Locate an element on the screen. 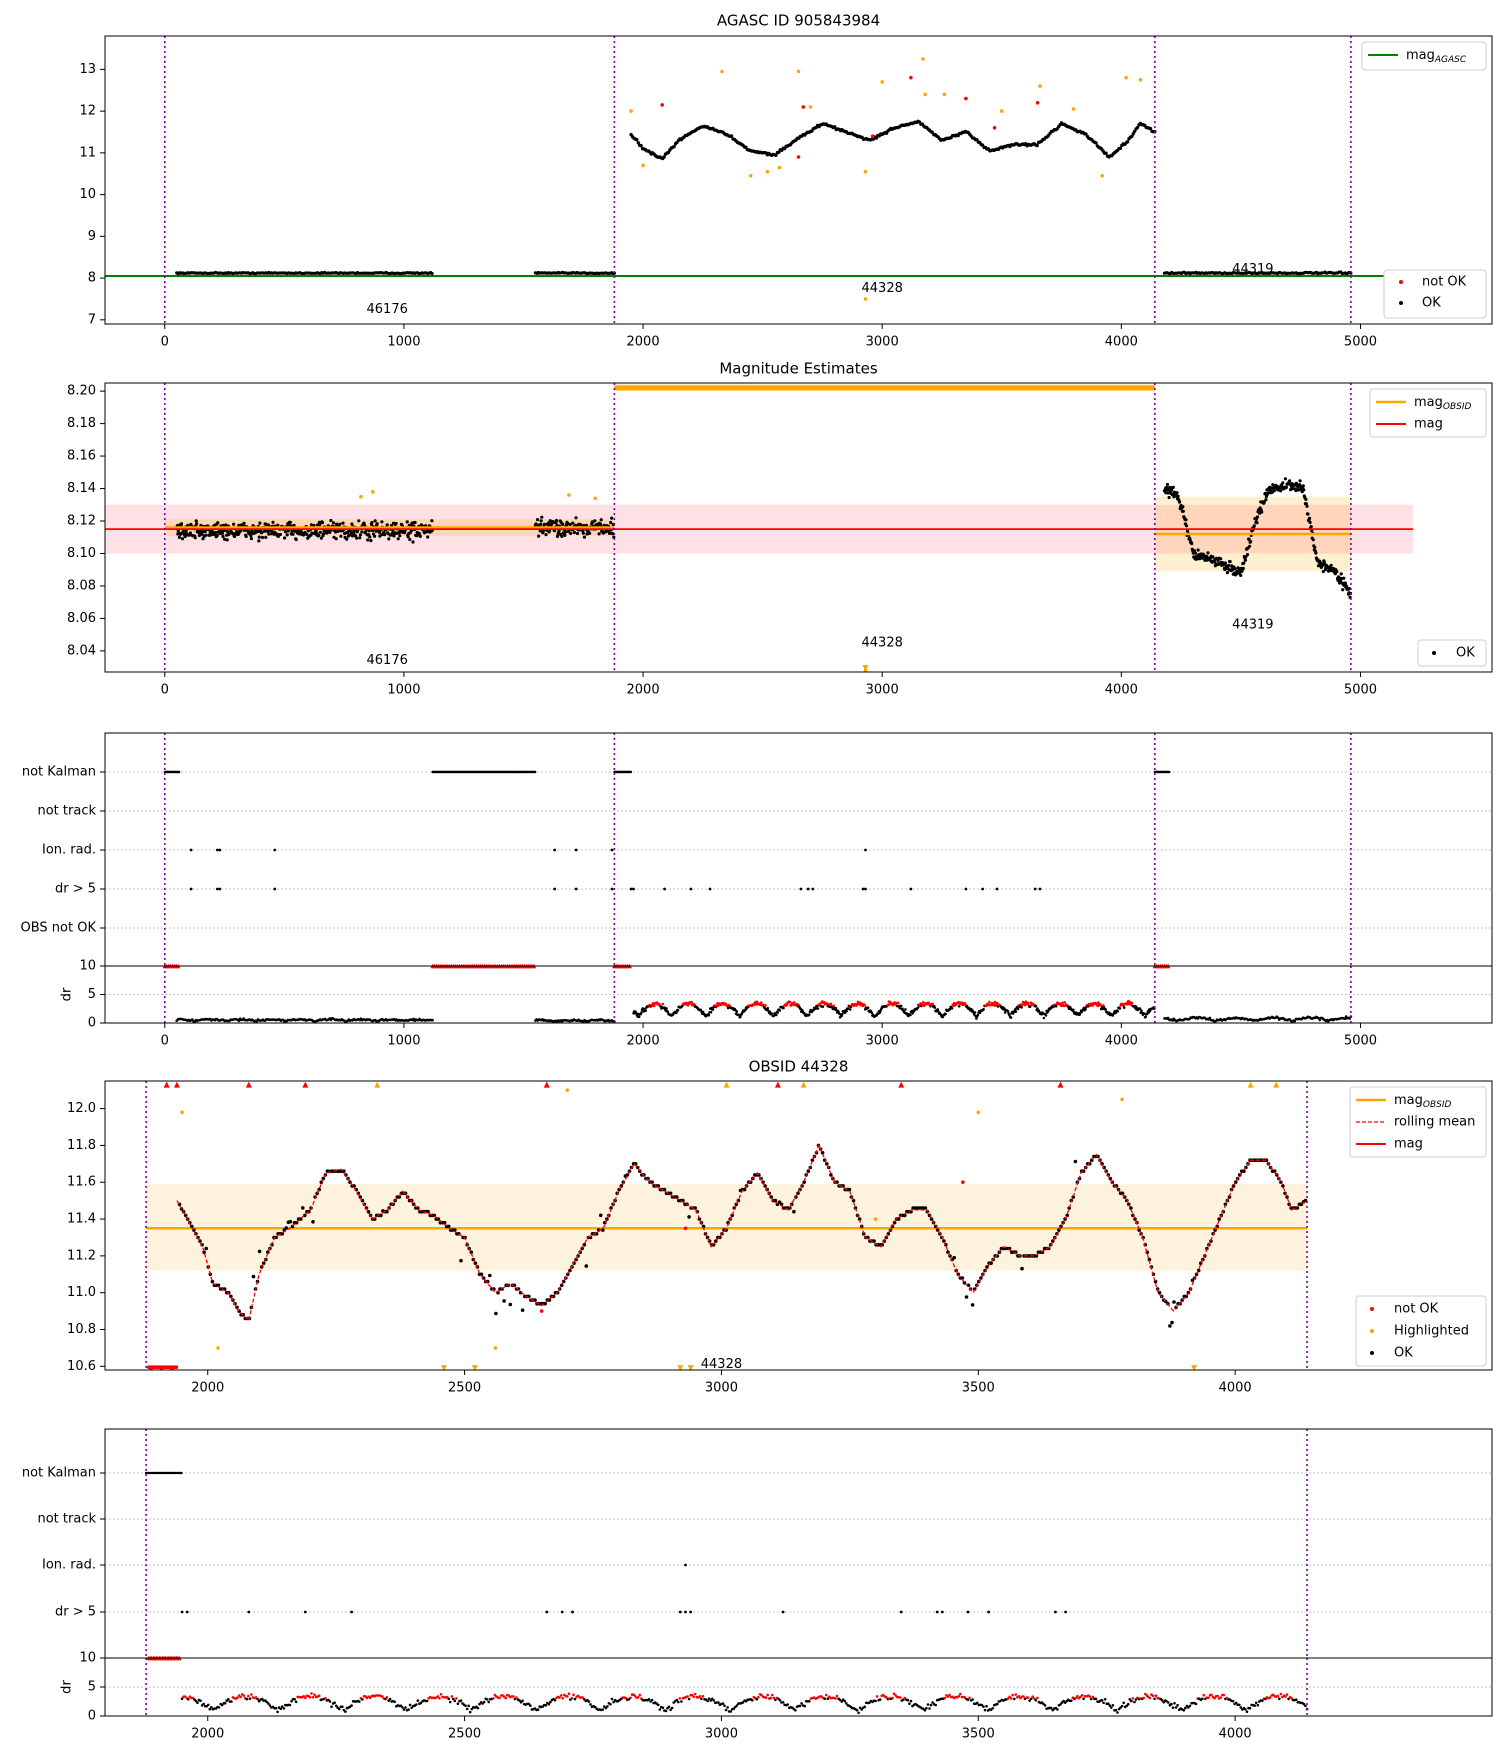 The width and height of the screenshot is (1500, 1750). legend-label-ok: OK is located at coordinates (1431, 303).